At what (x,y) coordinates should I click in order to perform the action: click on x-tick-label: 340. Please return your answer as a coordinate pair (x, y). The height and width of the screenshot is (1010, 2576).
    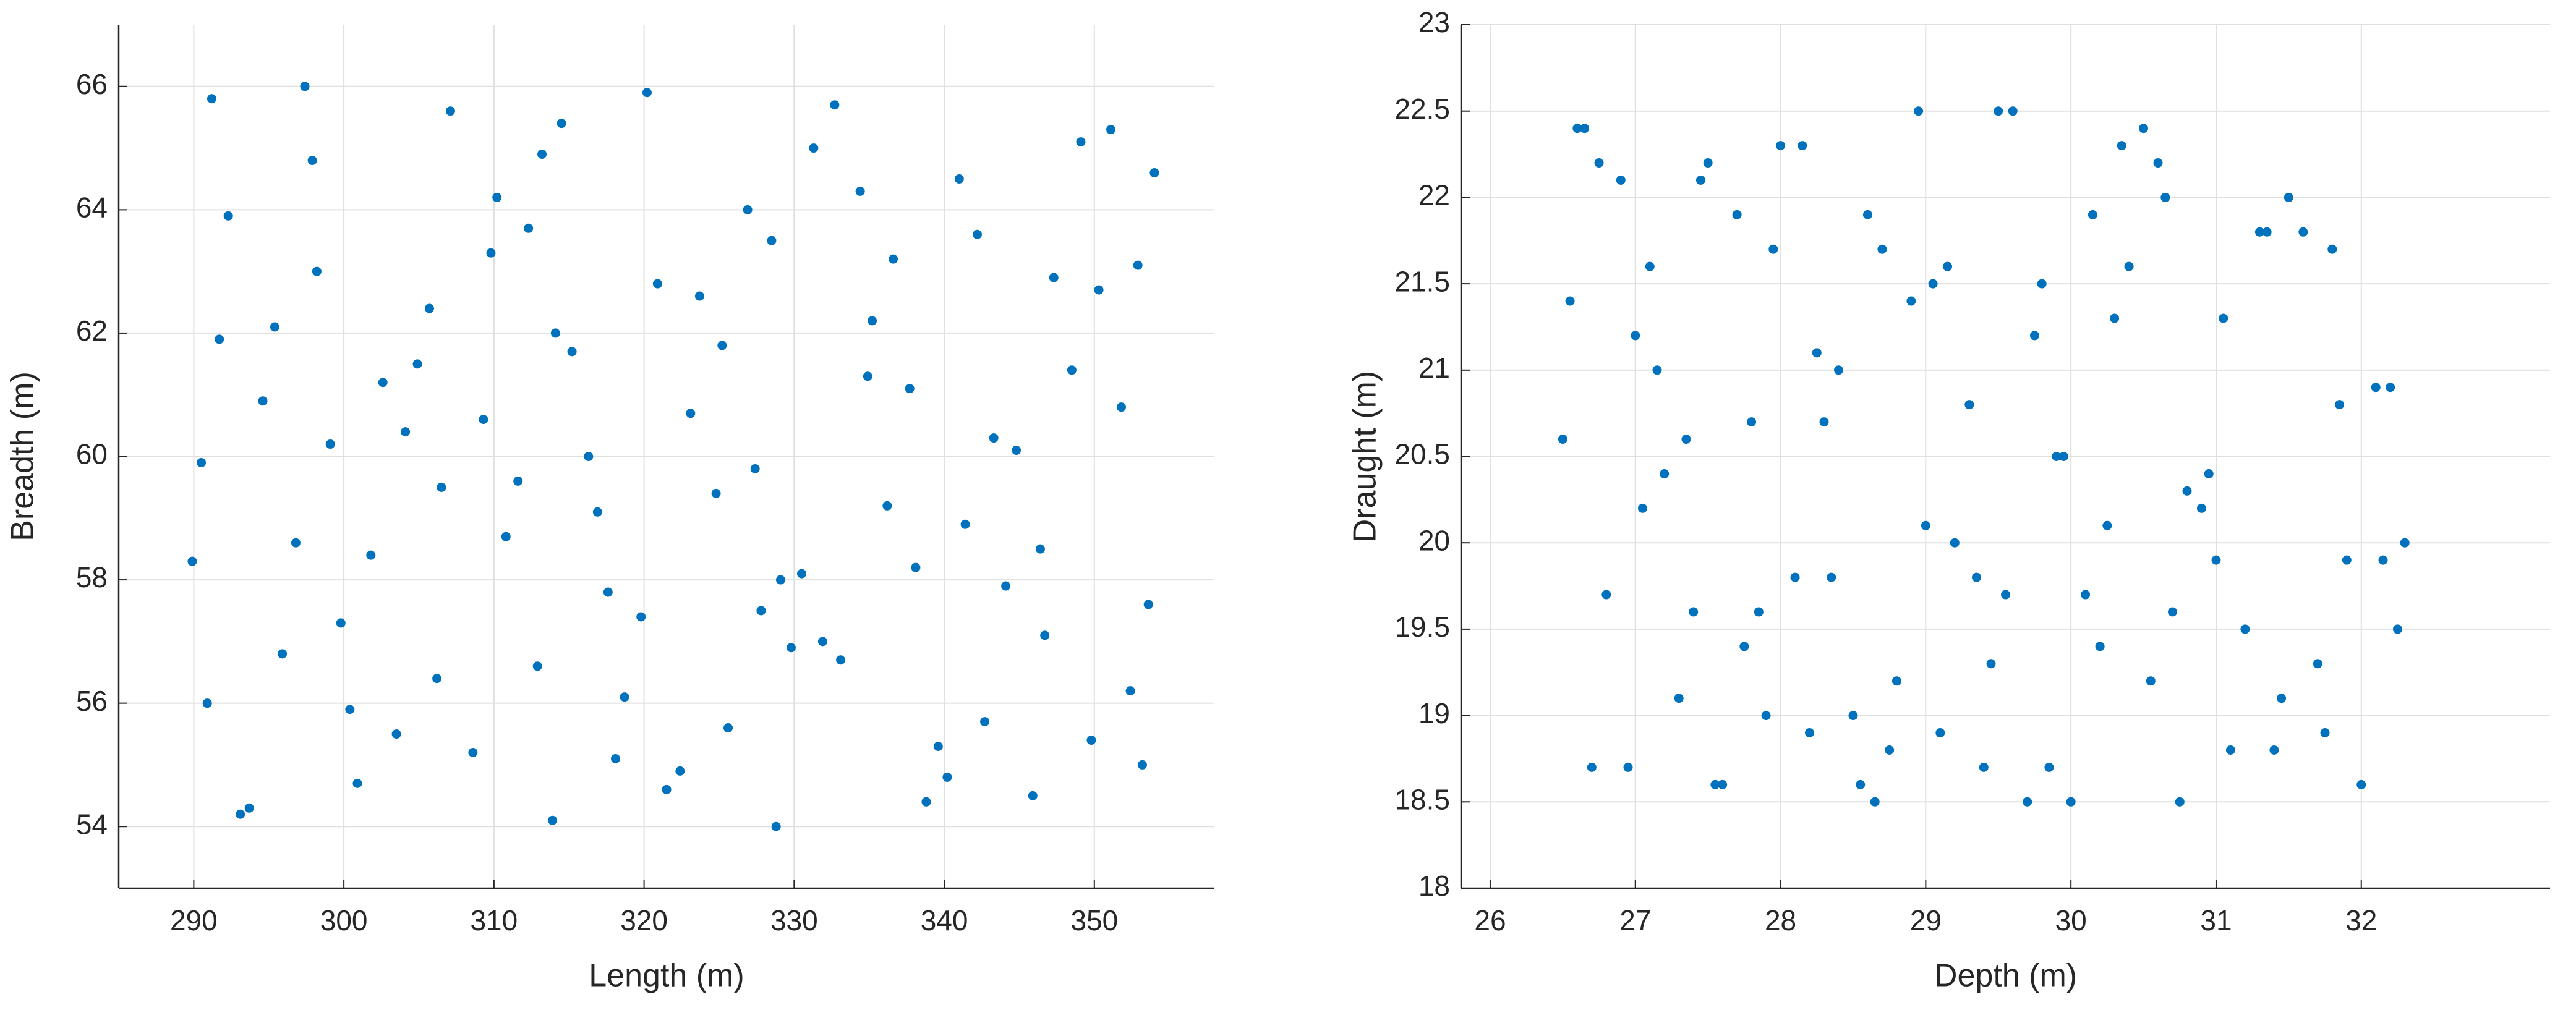
    Looking at the image, I should click on (944, 920).